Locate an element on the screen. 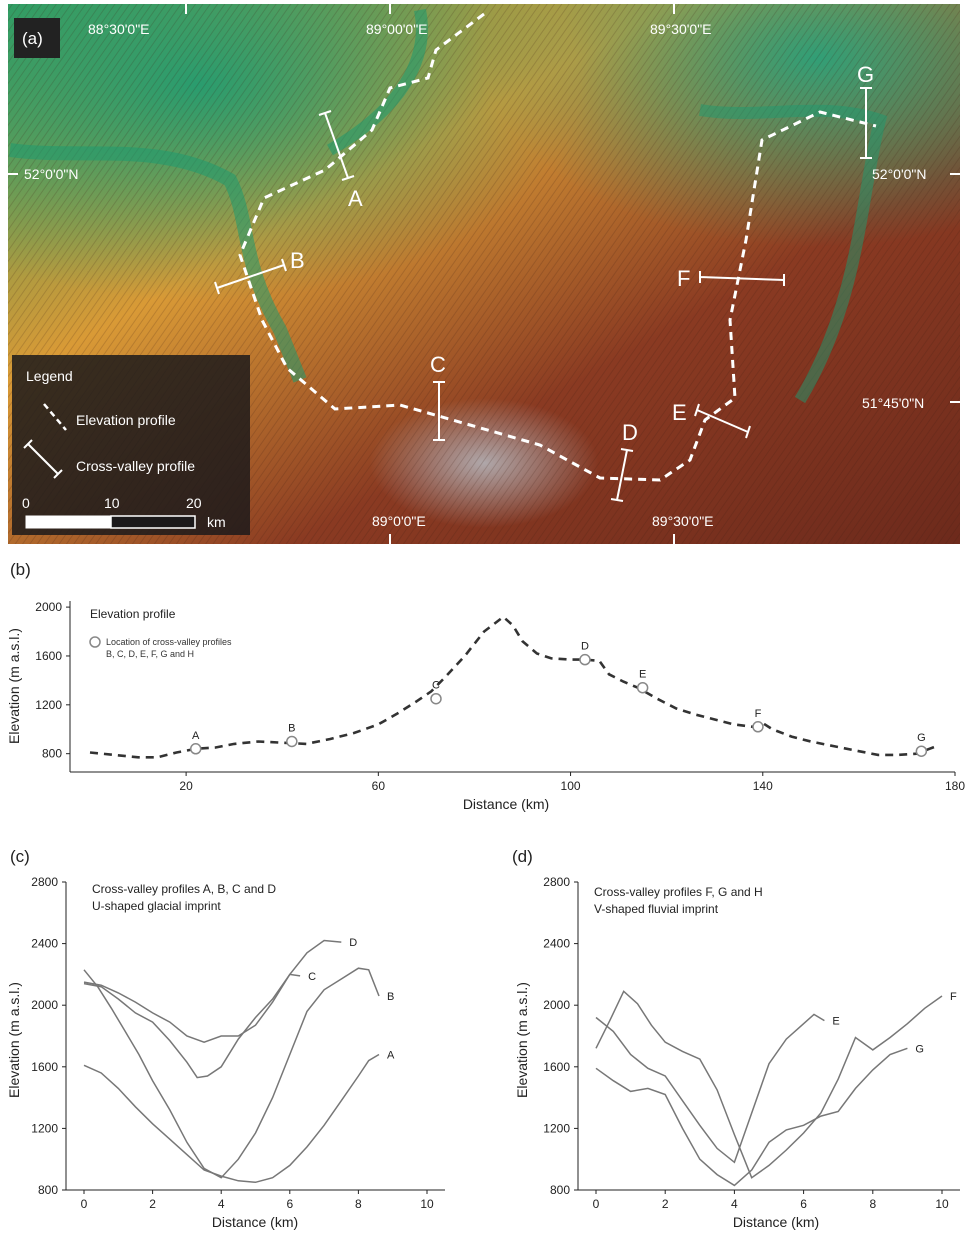  panel-a-label-bg is located at coordinates (37, 38).